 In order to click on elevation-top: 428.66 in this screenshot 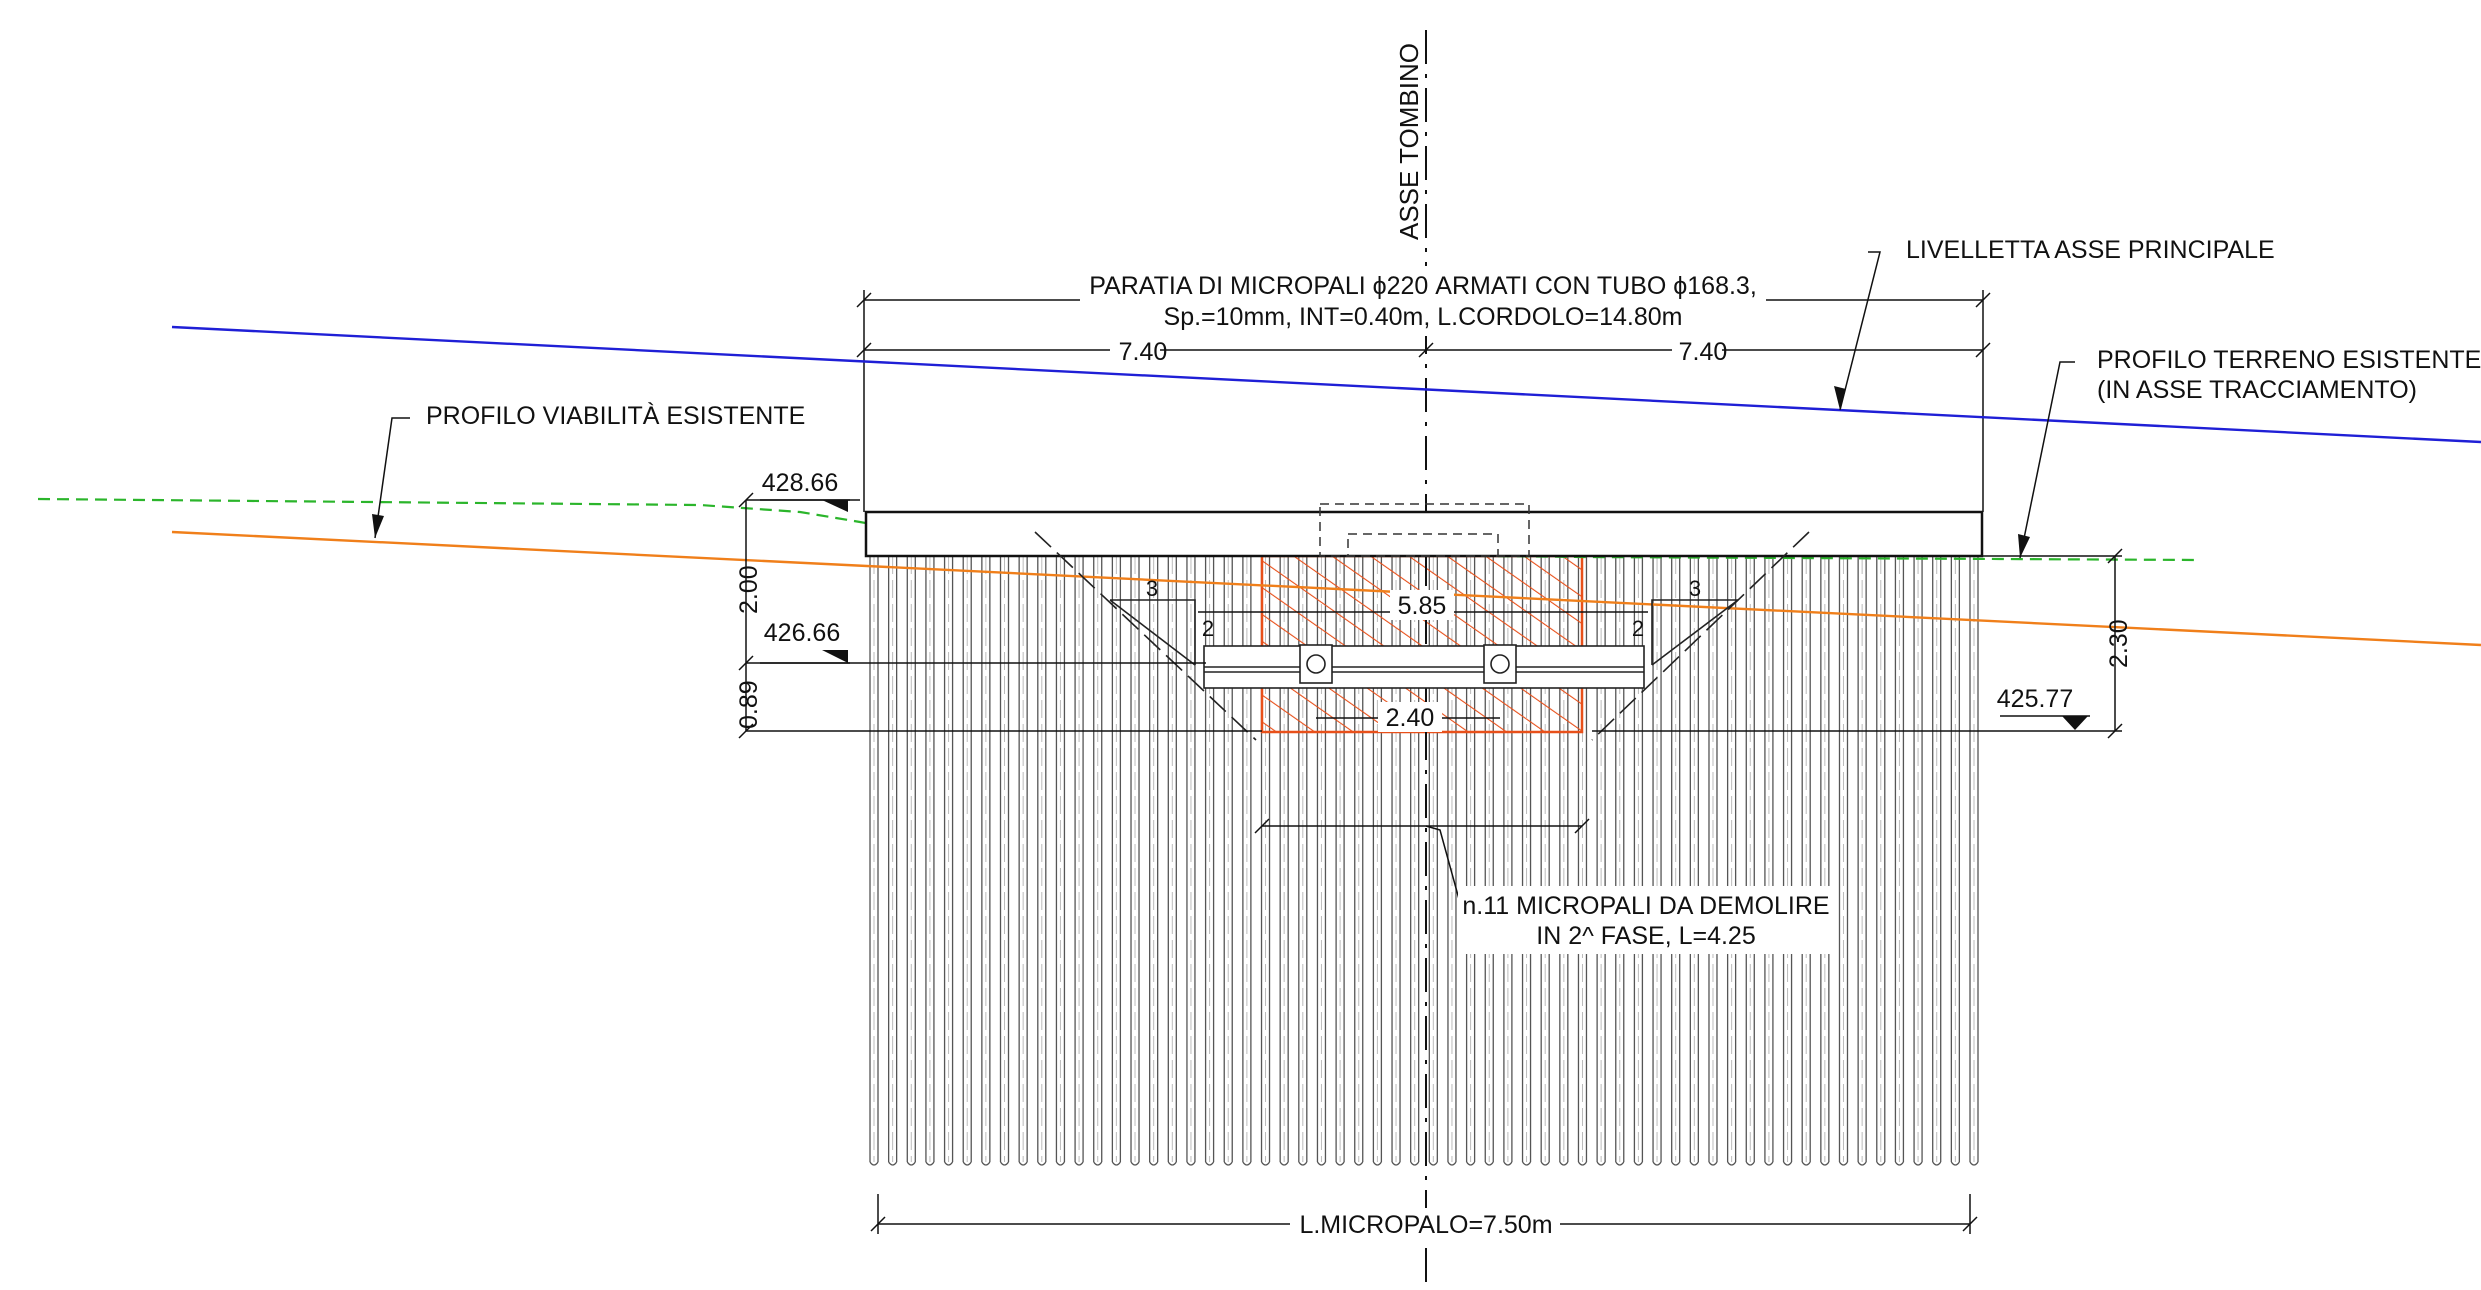, I will do `click(800, 483)`.